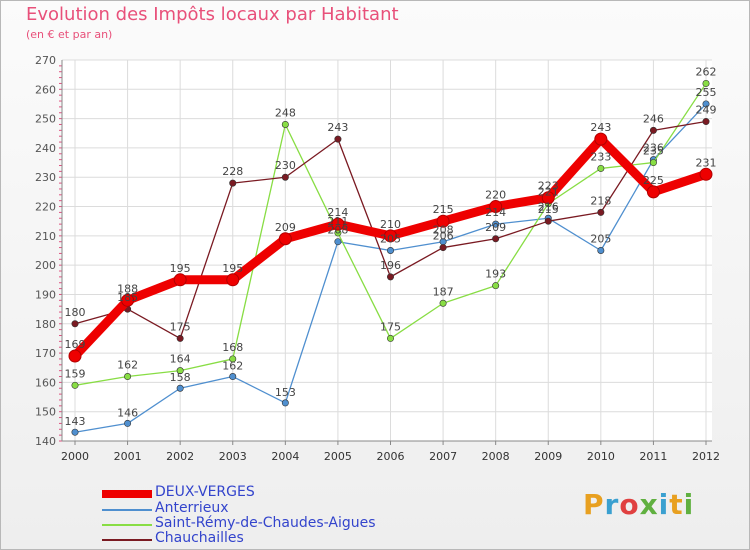  I want to click on x-tick-label: 2000, so click(75, 456).